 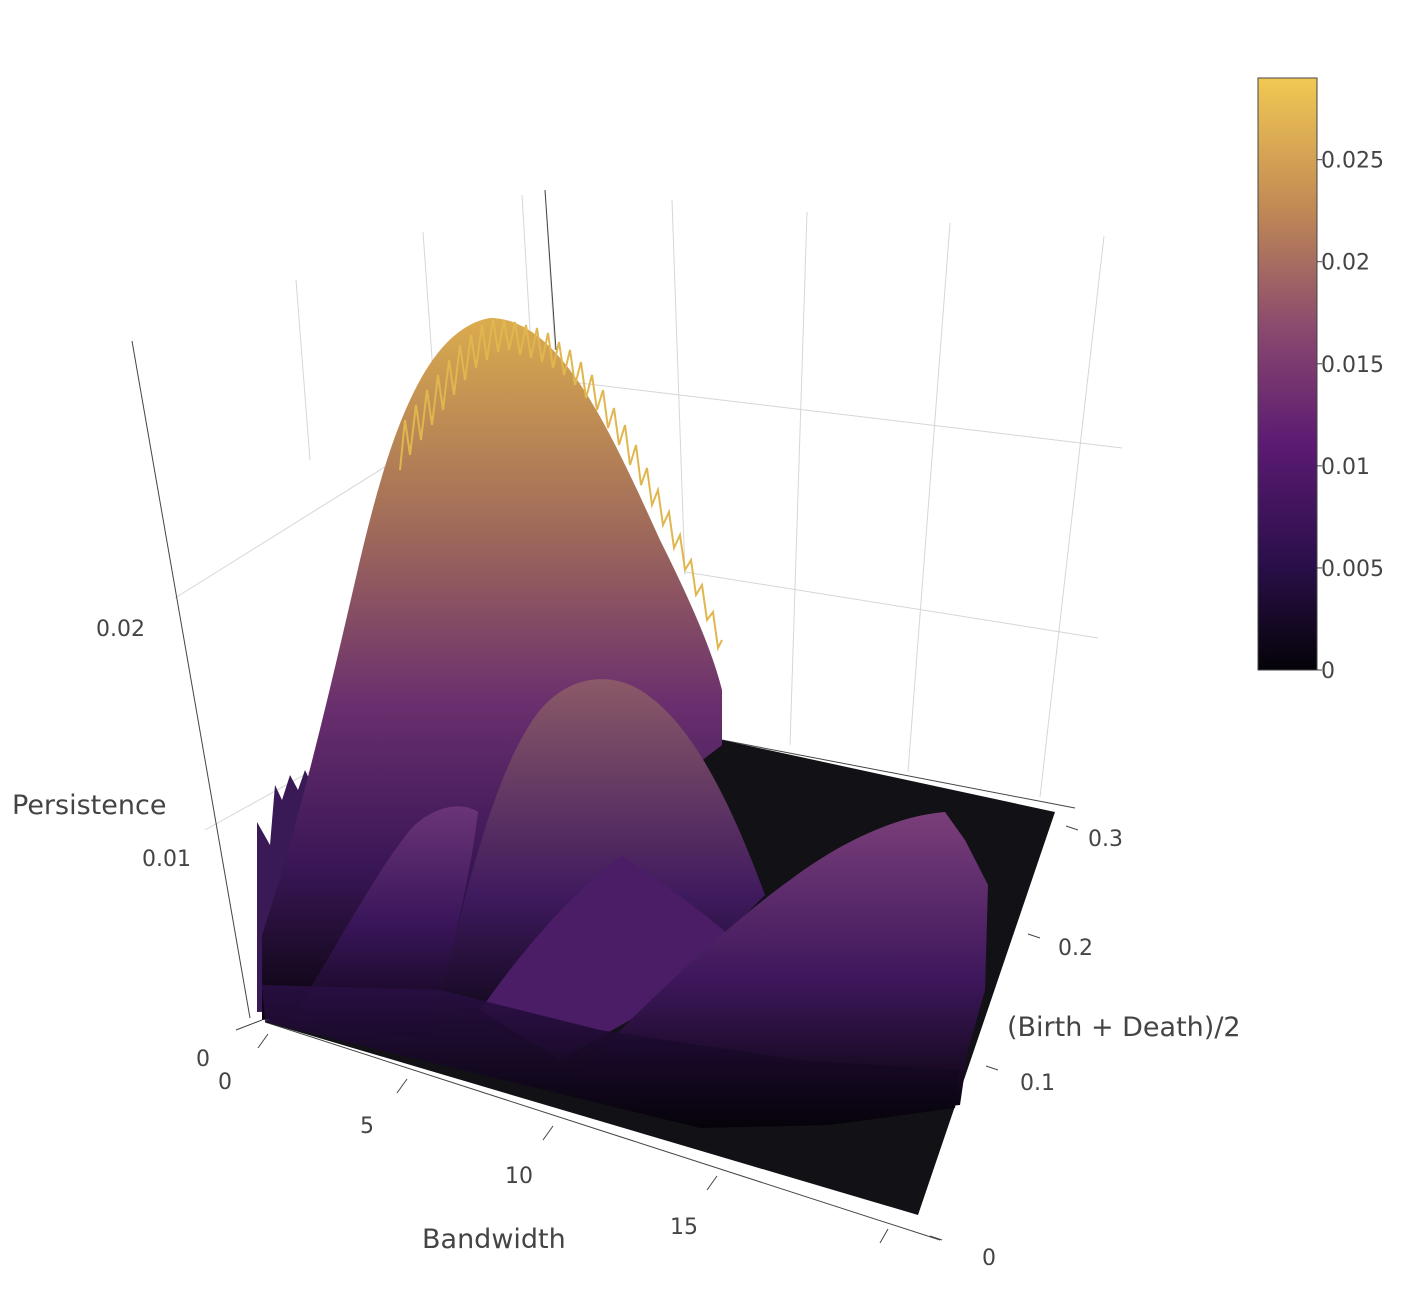 What do you see at coordinates (153, 844) in the screenshot?
I see `z-axis-ticks: 0 0.01 0.02` at bounding box center [153, 844].